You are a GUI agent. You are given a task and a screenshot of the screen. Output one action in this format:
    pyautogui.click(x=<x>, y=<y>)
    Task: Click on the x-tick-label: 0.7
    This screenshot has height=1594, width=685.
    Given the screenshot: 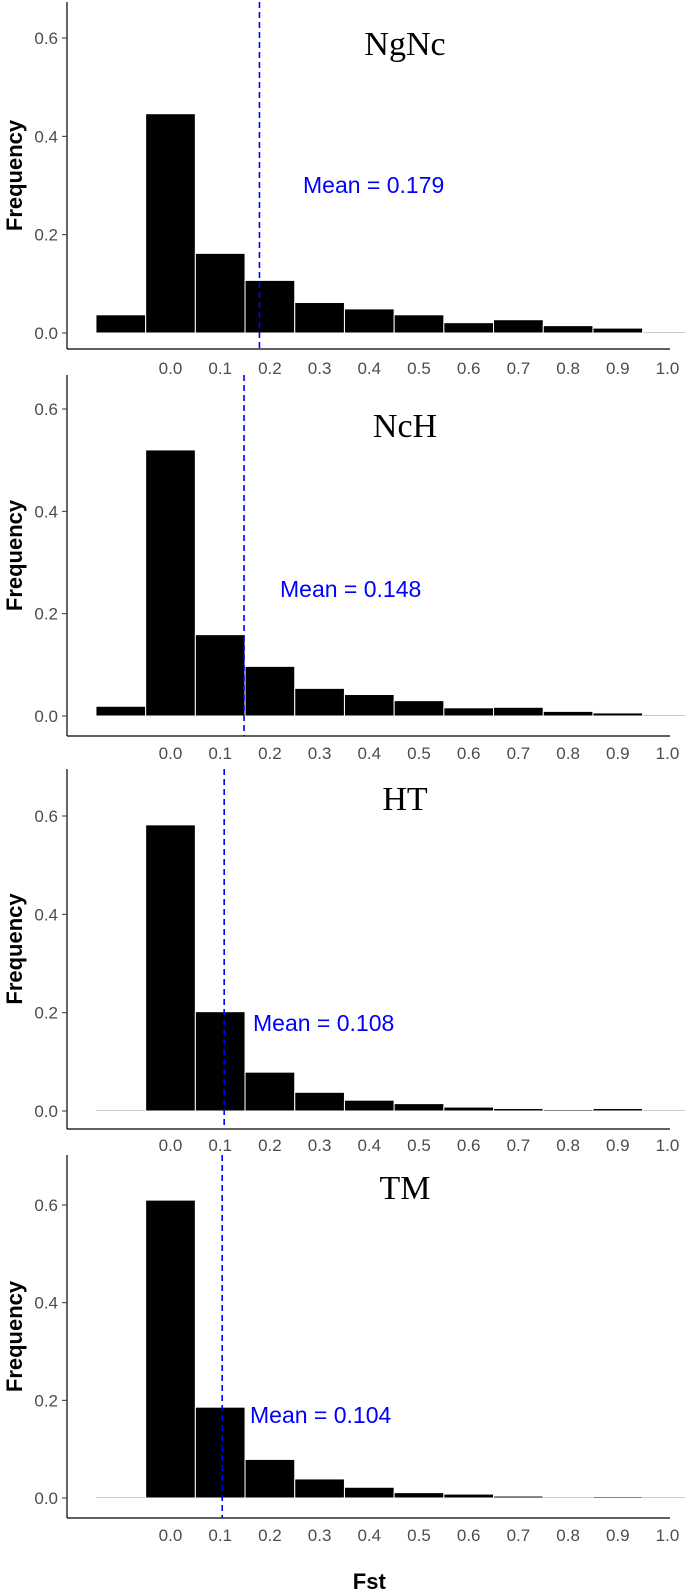 What is the action you would take?
    pyautogui.click(x=519, y=1145)
    